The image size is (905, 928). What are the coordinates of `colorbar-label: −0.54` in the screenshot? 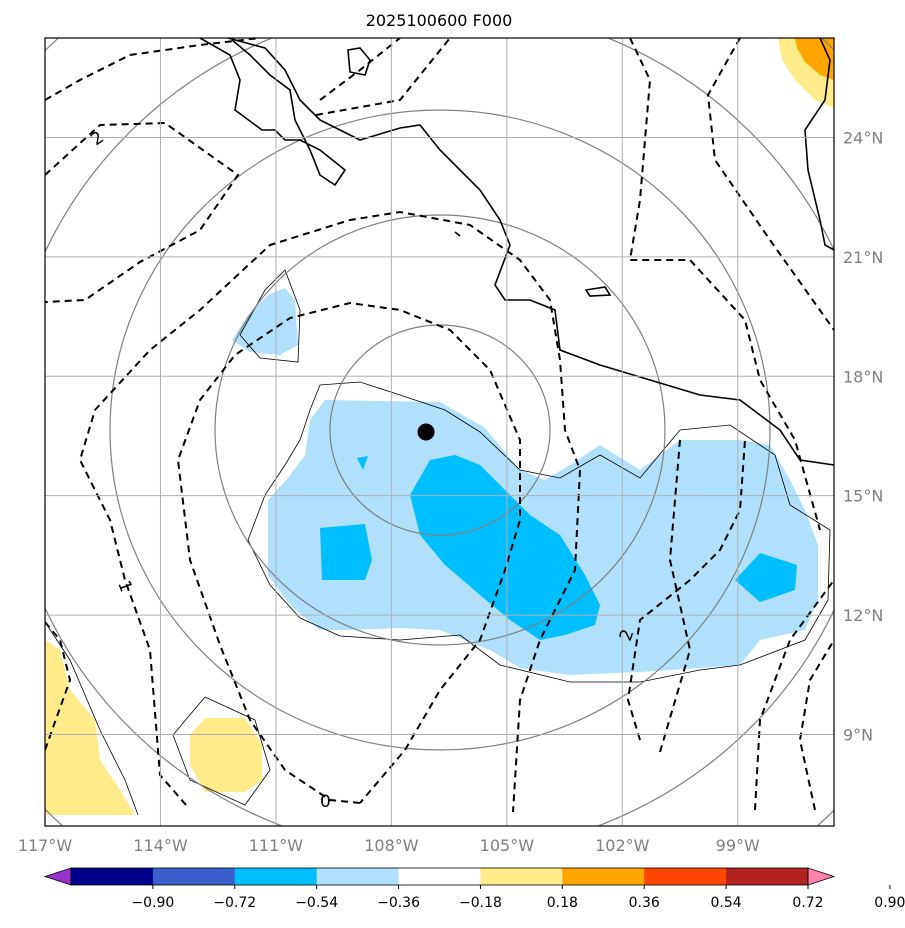 It's located at (316, 903).